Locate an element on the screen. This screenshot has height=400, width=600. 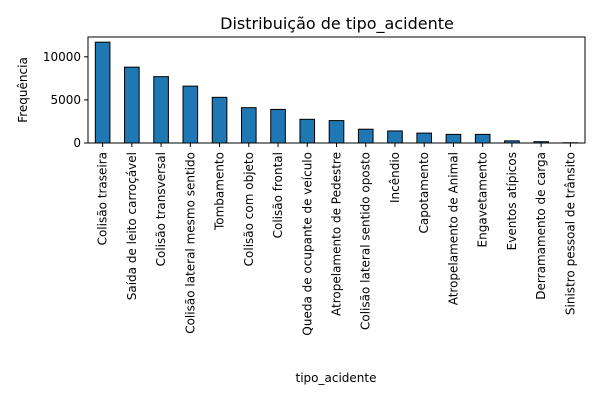
x-tick-label: Derramamento de carga is located at coordinates (541, 226).